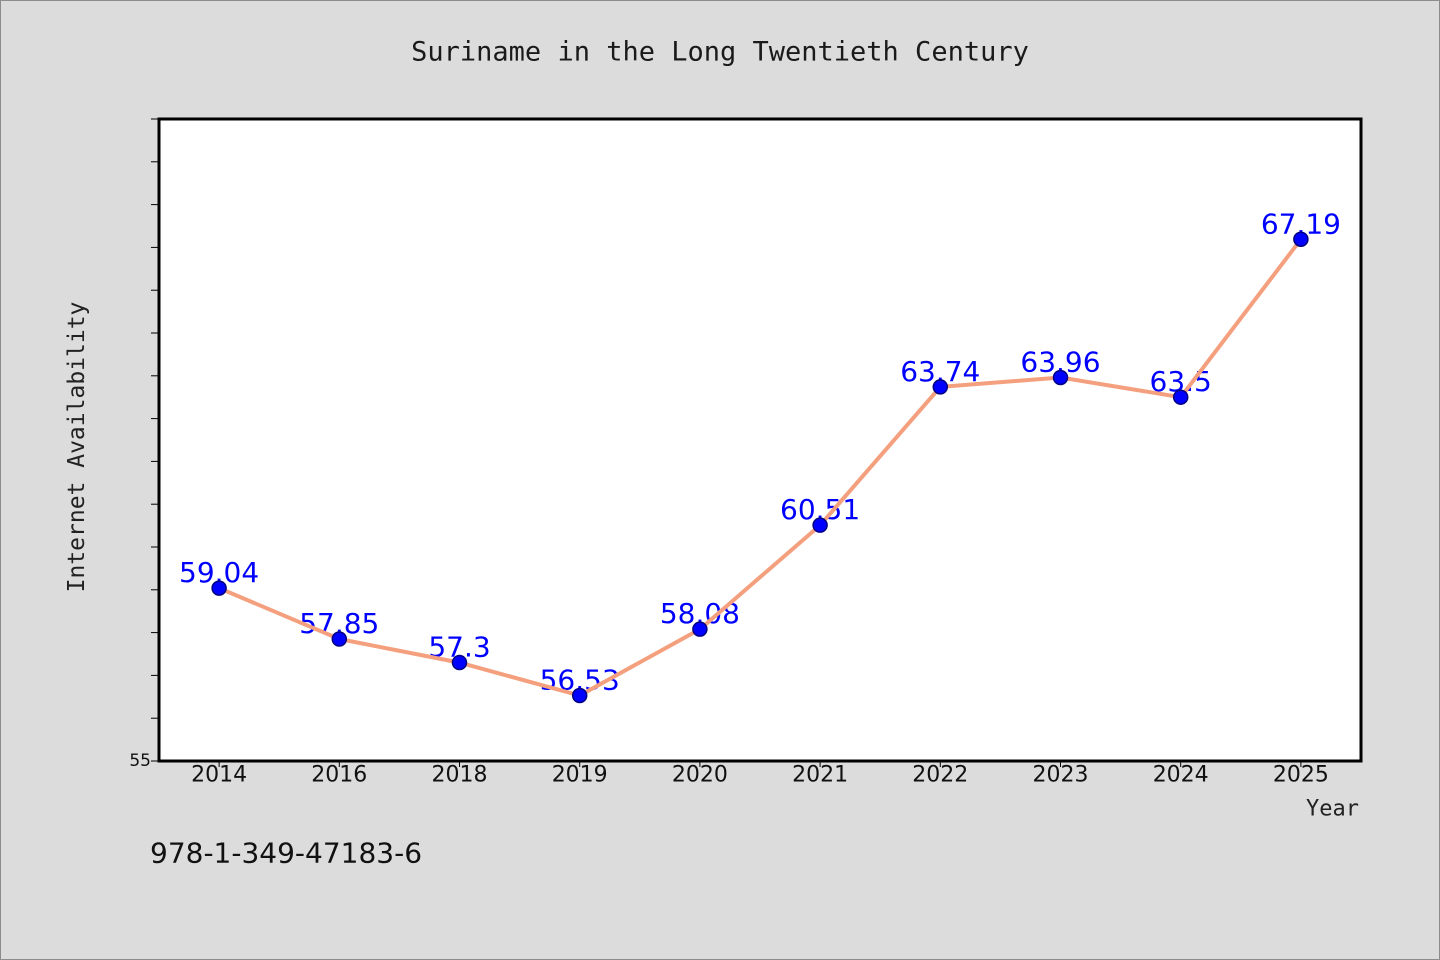  What do you see at coordinates (1181, 775) in the screenshot?
I see `x-tick-label: 2024` at bounding box center [1181, 775].